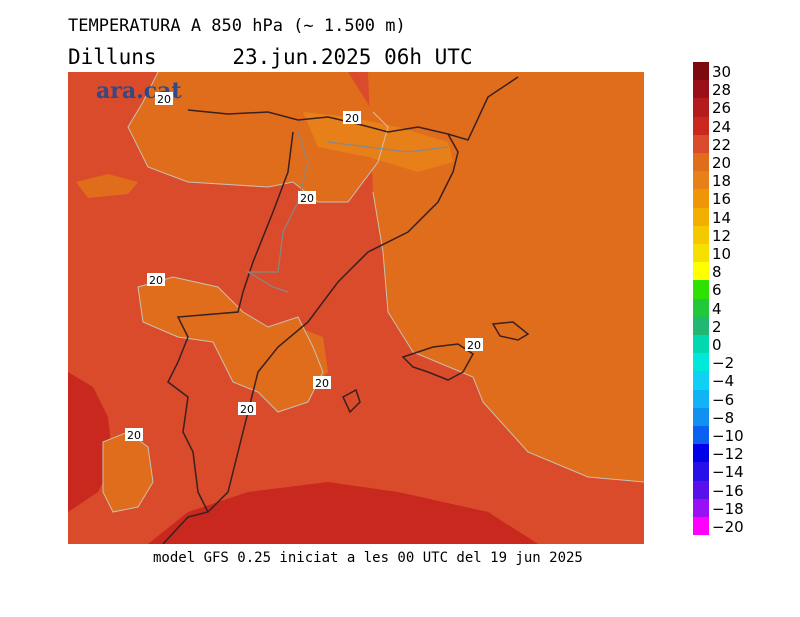 This screenshot has height=617, width=800. I want to click on temperature-band-south, so click(128, 472).